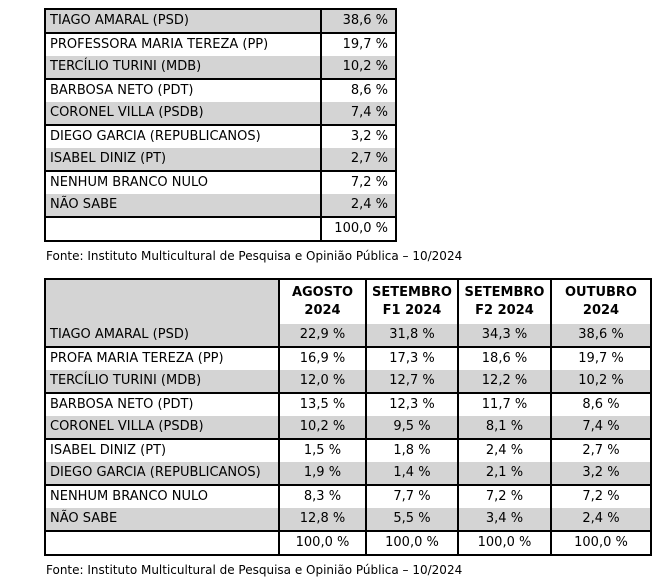 This screenshot has width=663, height=578. What do you see at coordinates (322, 358) in the screenshot?
I see `percent-value-cell: 16,9 %` at bounding box center [322, 358].